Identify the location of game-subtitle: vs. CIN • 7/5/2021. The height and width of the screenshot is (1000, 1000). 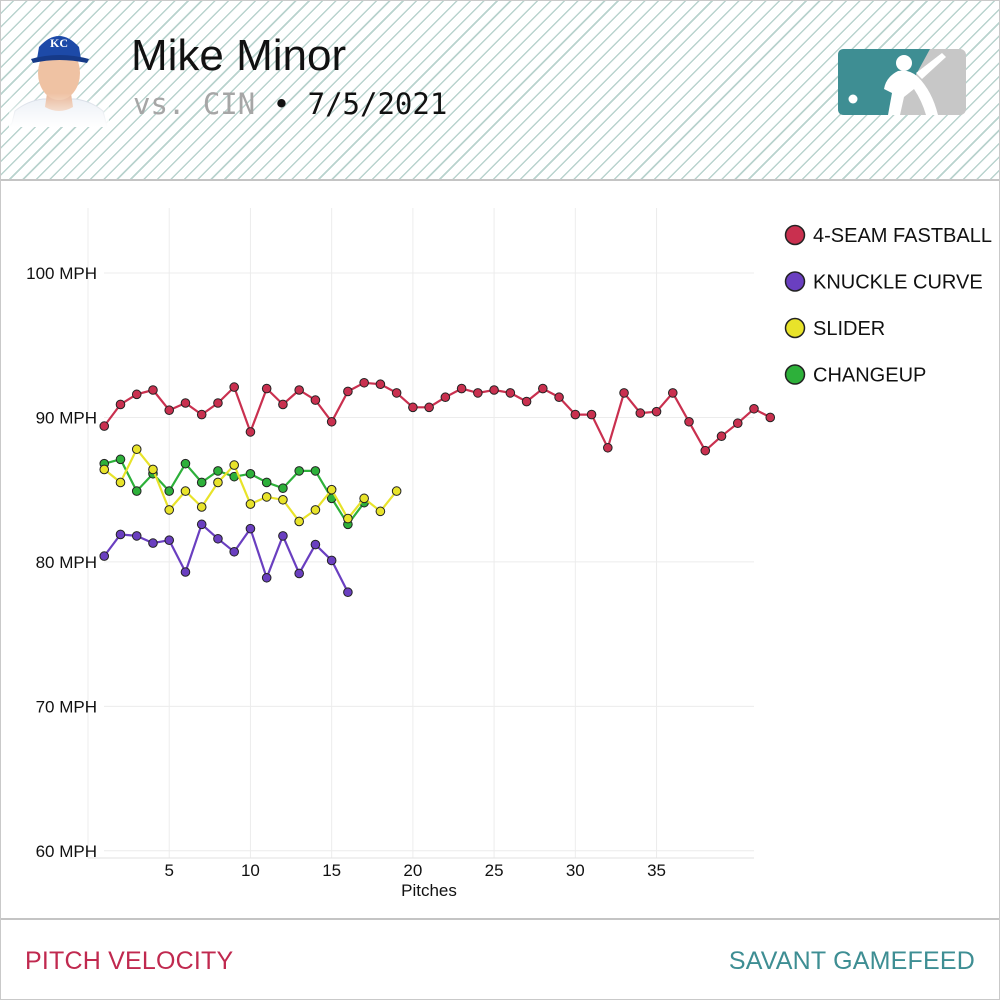
(290, 104).